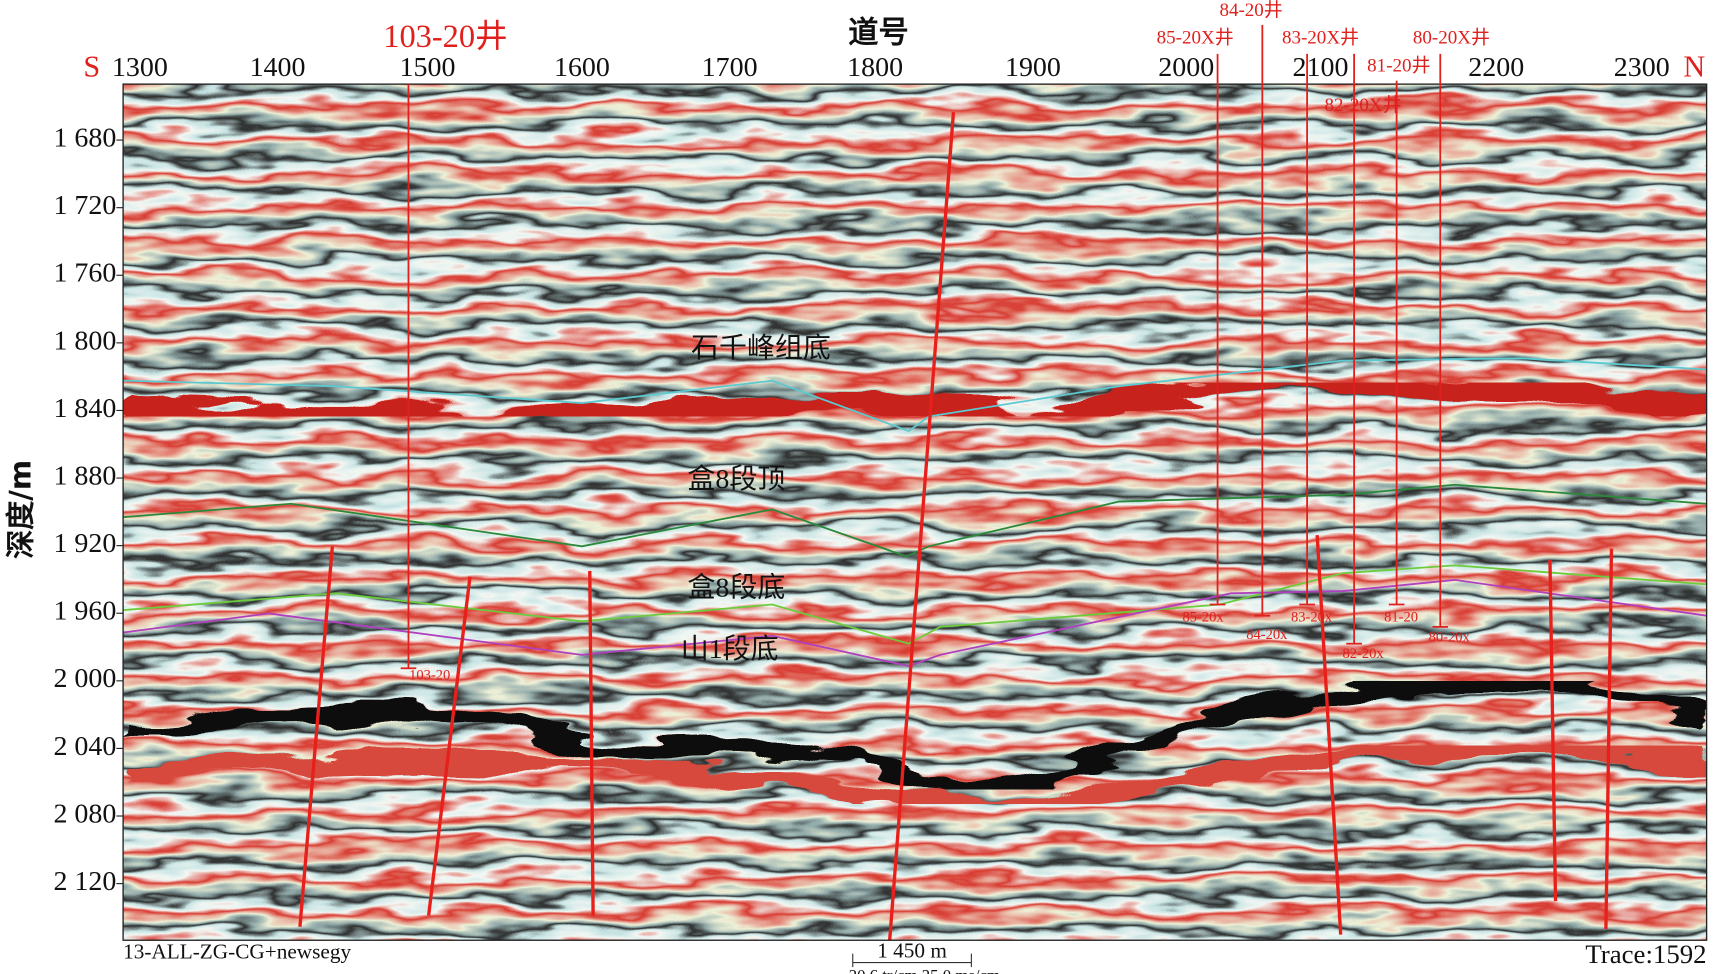 This screenshot has width=1729, height=974. What do you see at coordinates (84, 678) in the screenshot?
I see `y-tick-label: 2 000` at bounding box center [84, 678].